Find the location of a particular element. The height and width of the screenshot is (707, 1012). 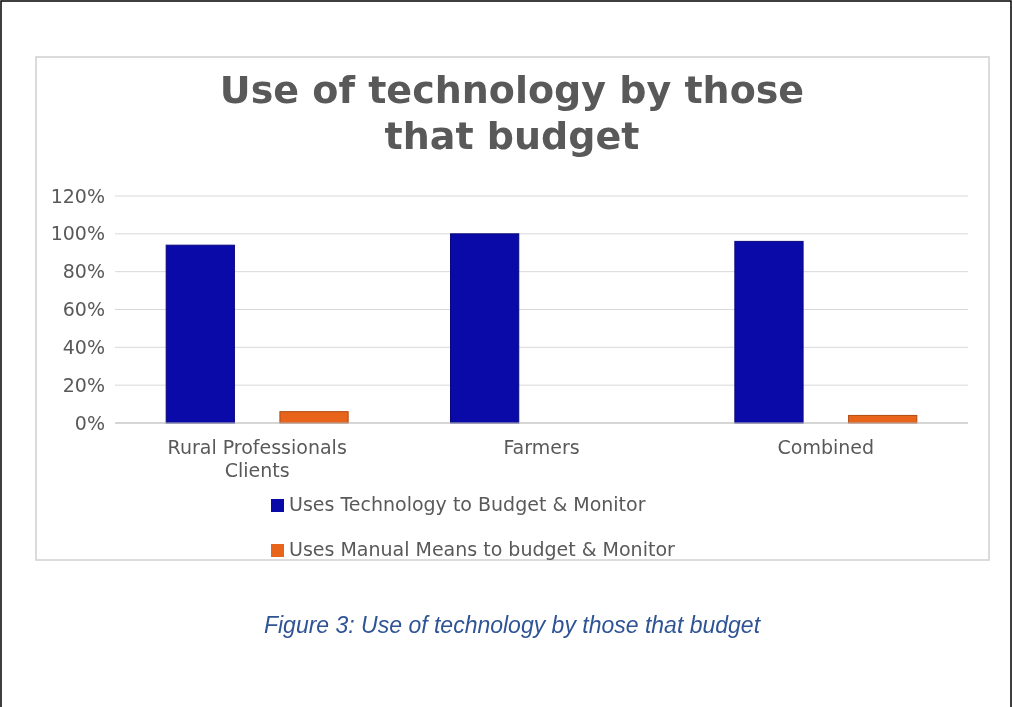

y-tick-label: 60% is located at coordinates (83, 309).